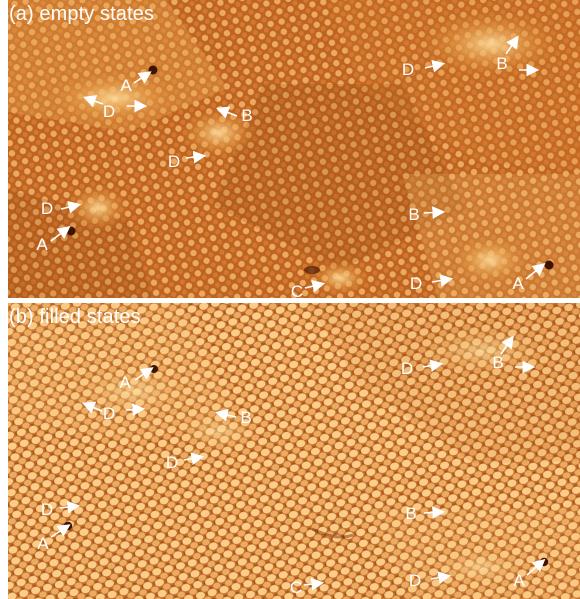  What do you see at coordinates (290, 300) in the screenshot?
I see `panel-divider` at bounding box center [290, 300].